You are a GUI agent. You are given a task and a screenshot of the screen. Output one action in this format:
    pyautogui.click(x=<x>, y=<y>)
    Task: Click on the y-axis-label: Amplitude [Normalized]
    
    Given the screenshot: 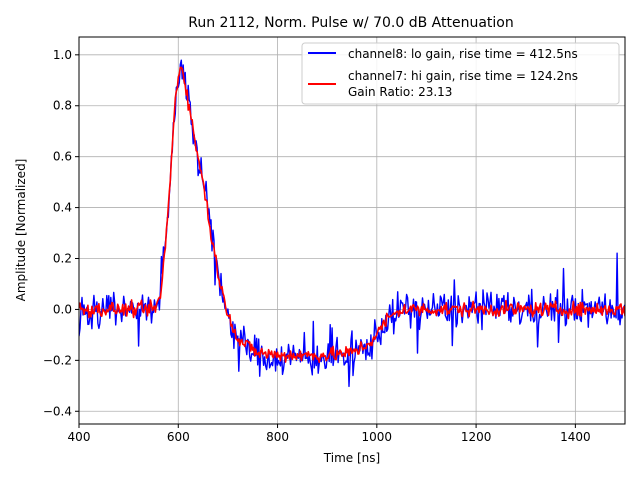 What is the action you would take?
    pyautogui.click(x=21, y=230)
    